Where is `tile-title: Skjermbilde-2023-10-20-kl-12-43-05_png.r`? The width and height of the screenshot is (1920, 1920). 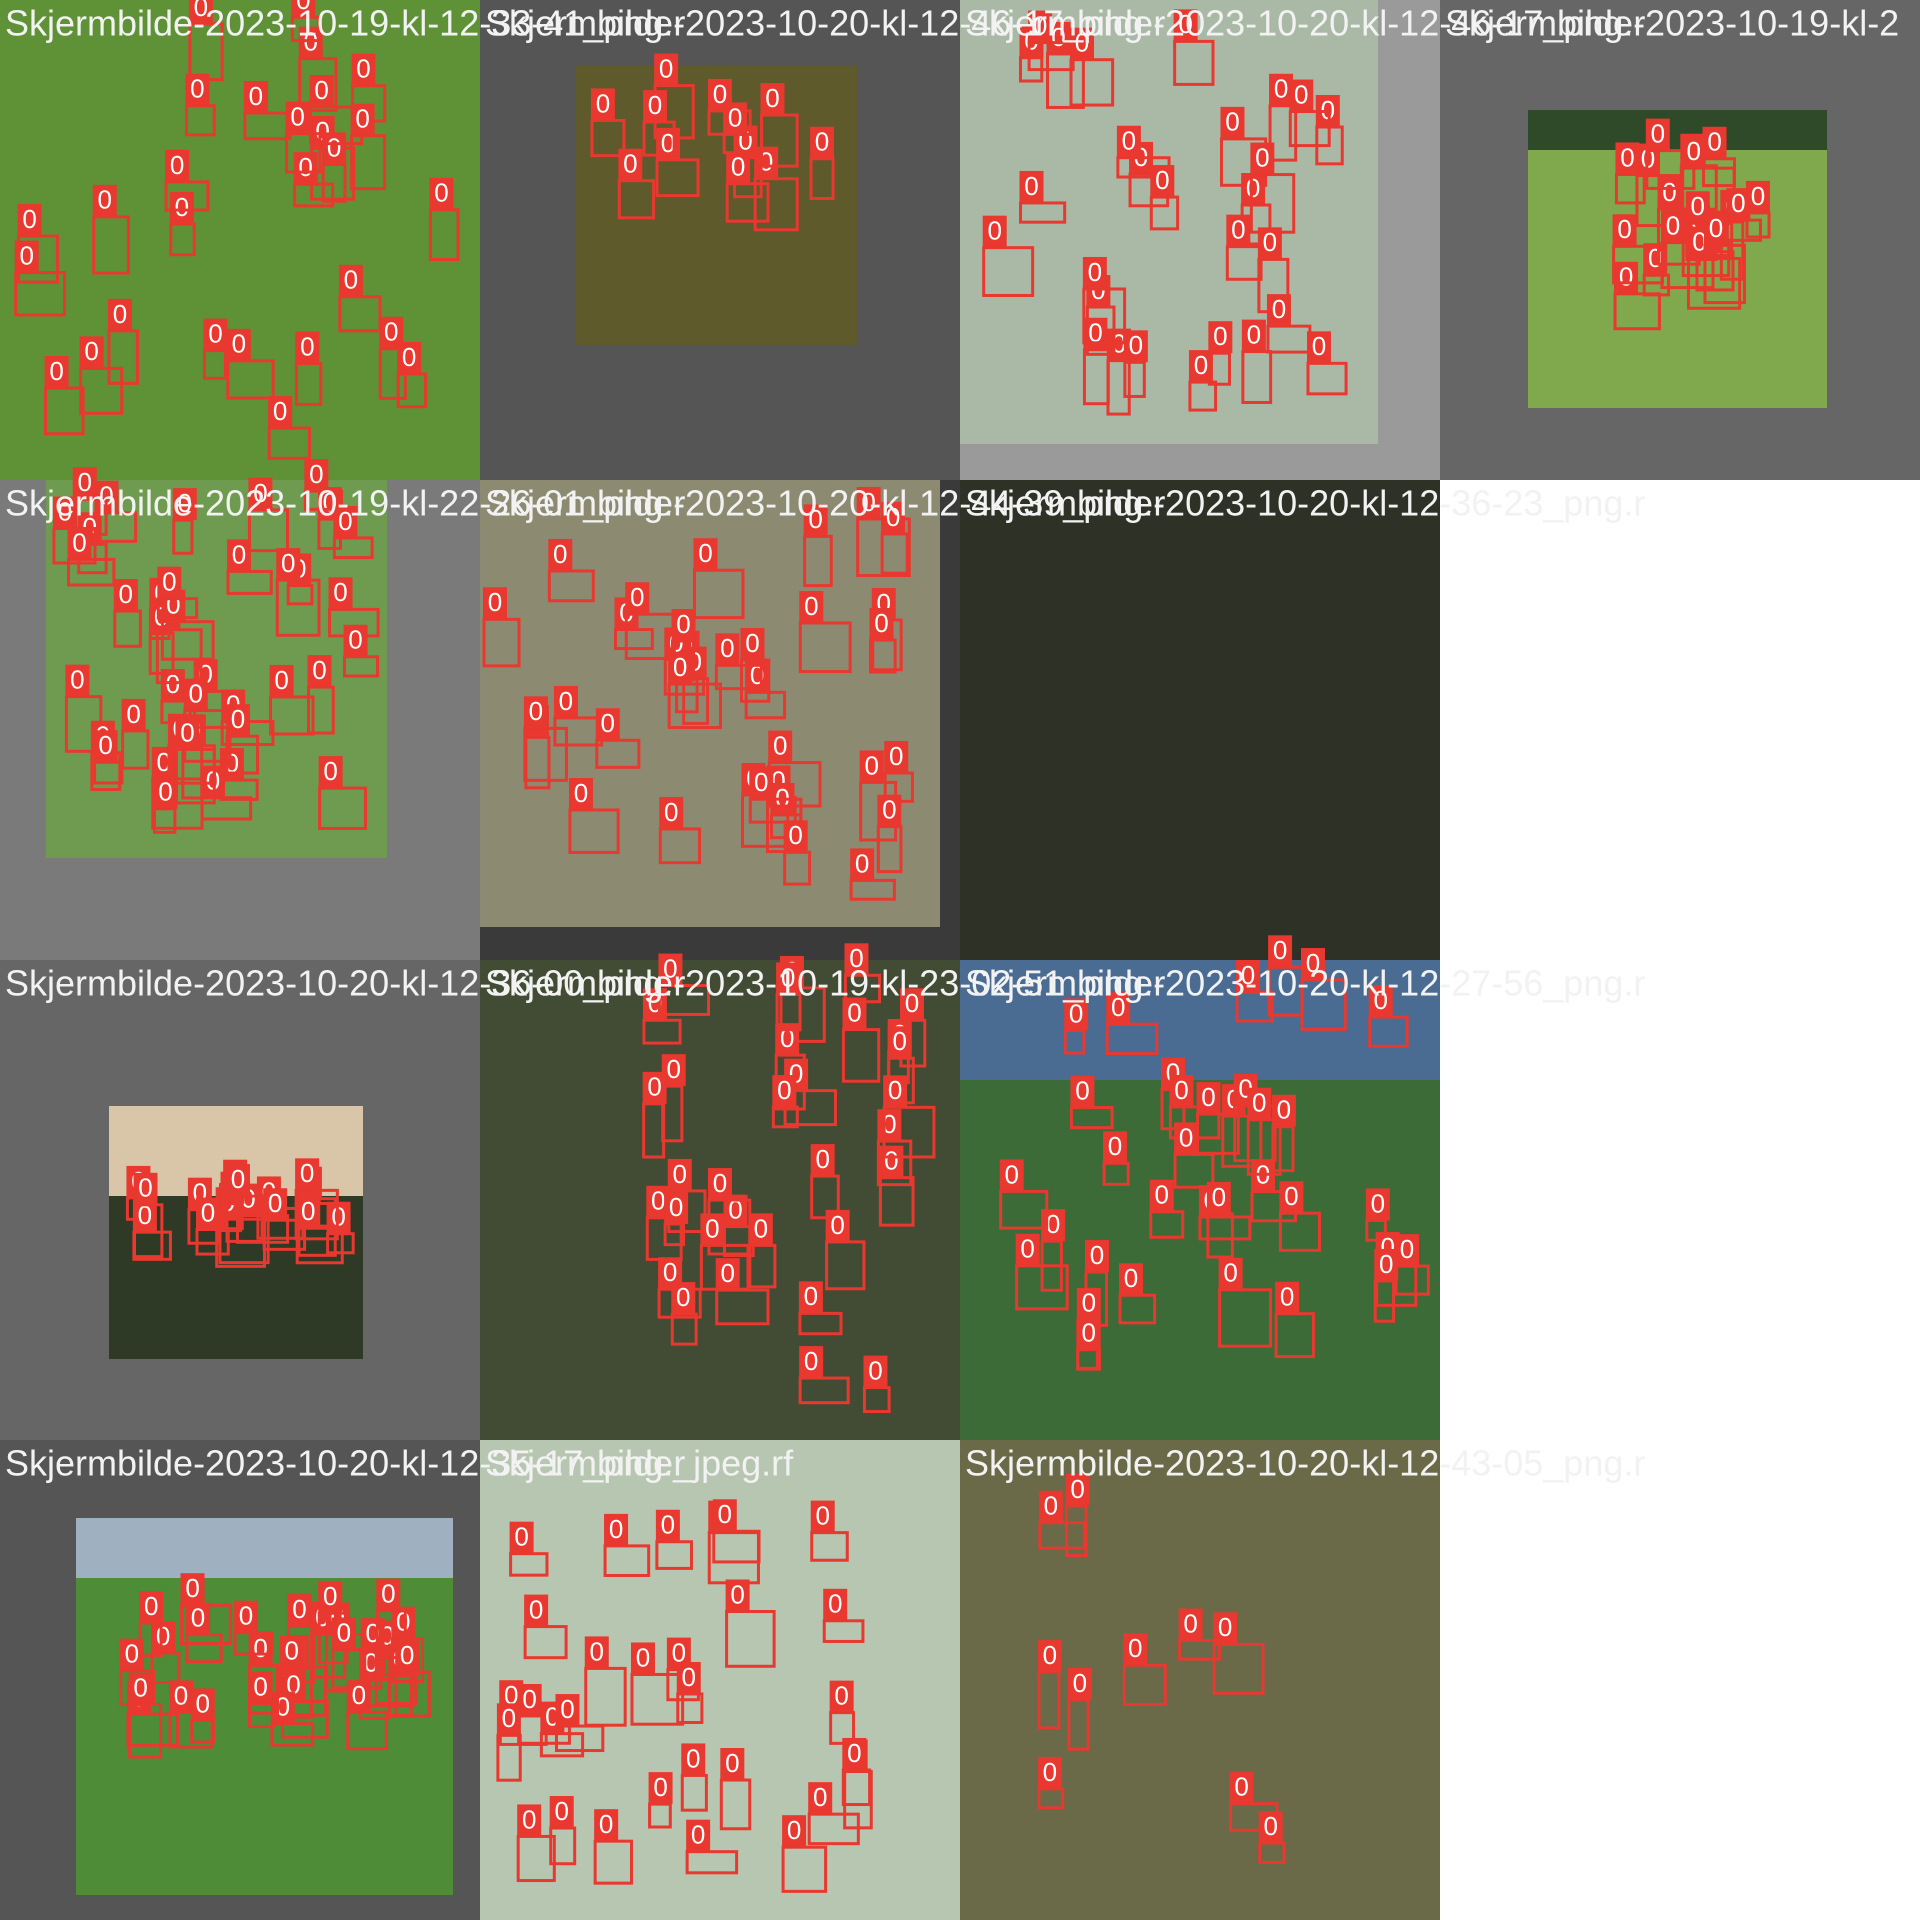 tile-title: Skjermbilde-2023-10-20-kl-12-43-05_png.r is located at coordinates (1305, 1463).